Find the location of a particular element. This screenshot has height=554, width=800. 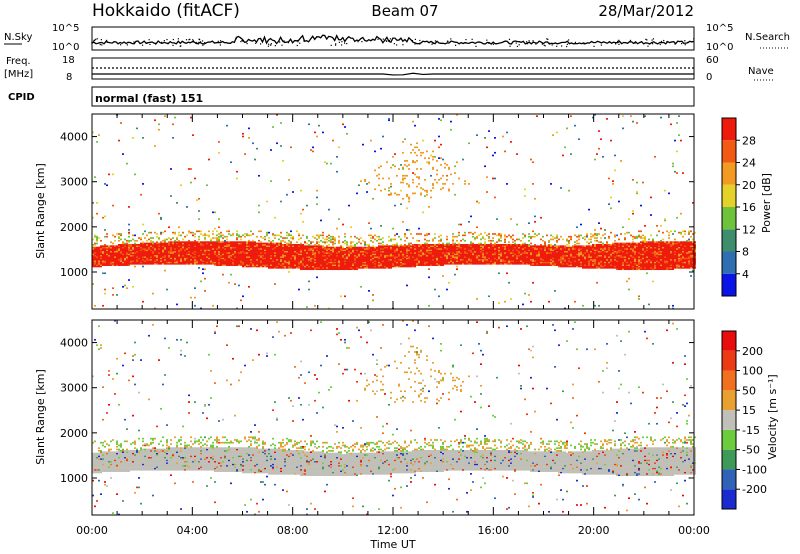

nsky-tick-top: 10^5 is located at coordinates (65, 28).